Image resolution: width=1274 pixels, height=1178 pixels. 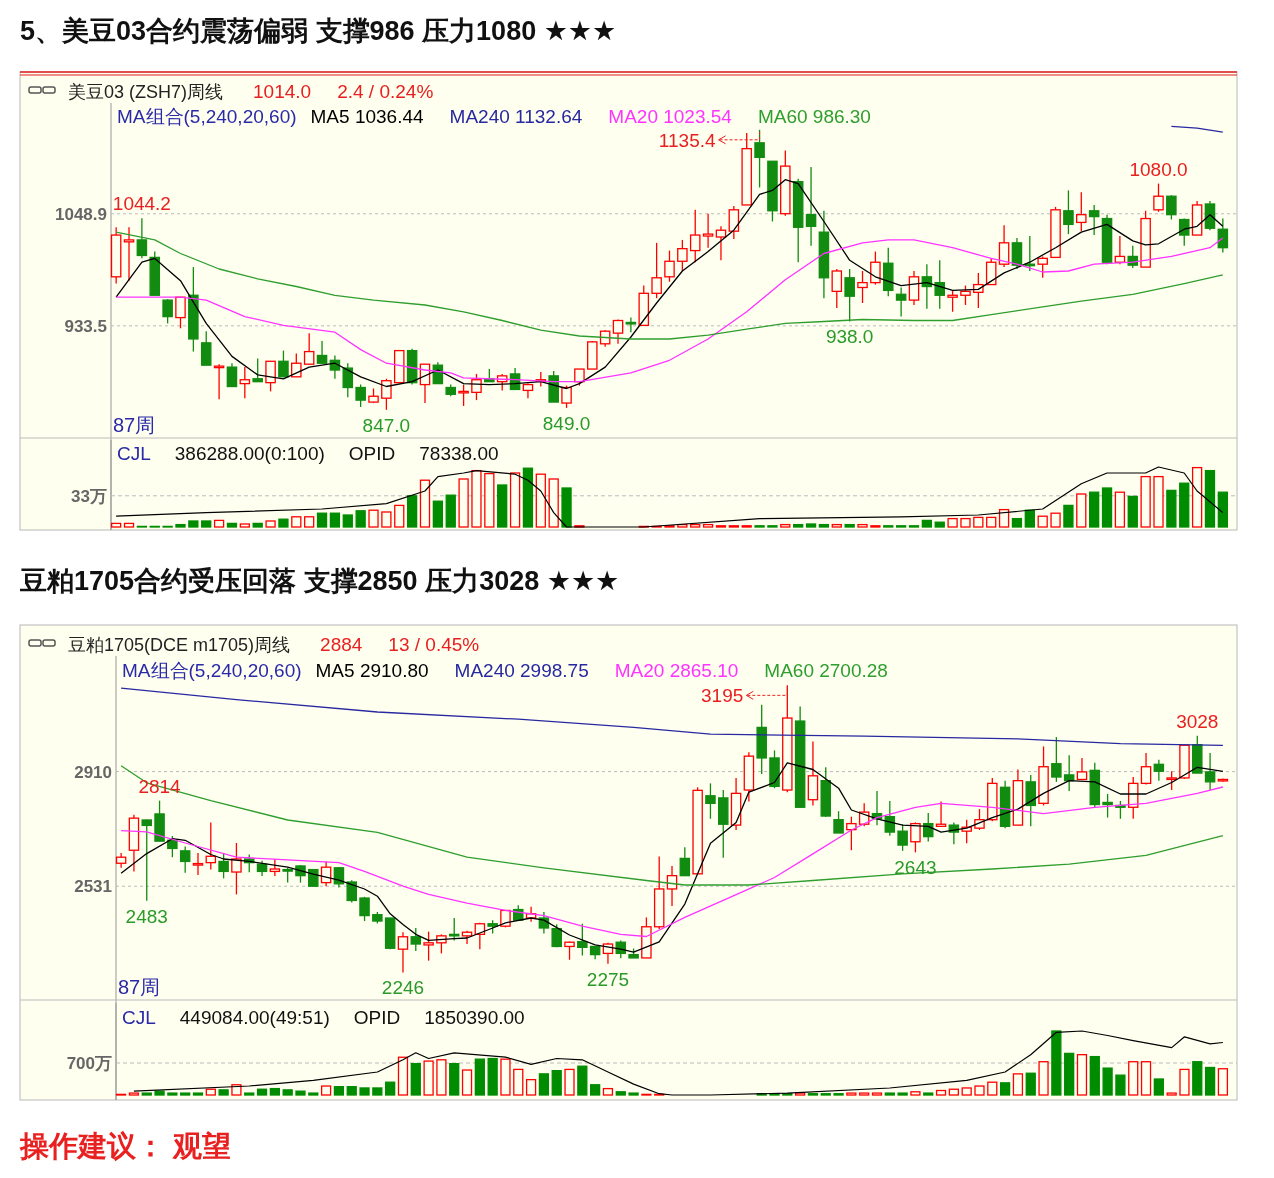 I want to click on text: 1850390.00, so click(x=474, y=1017).